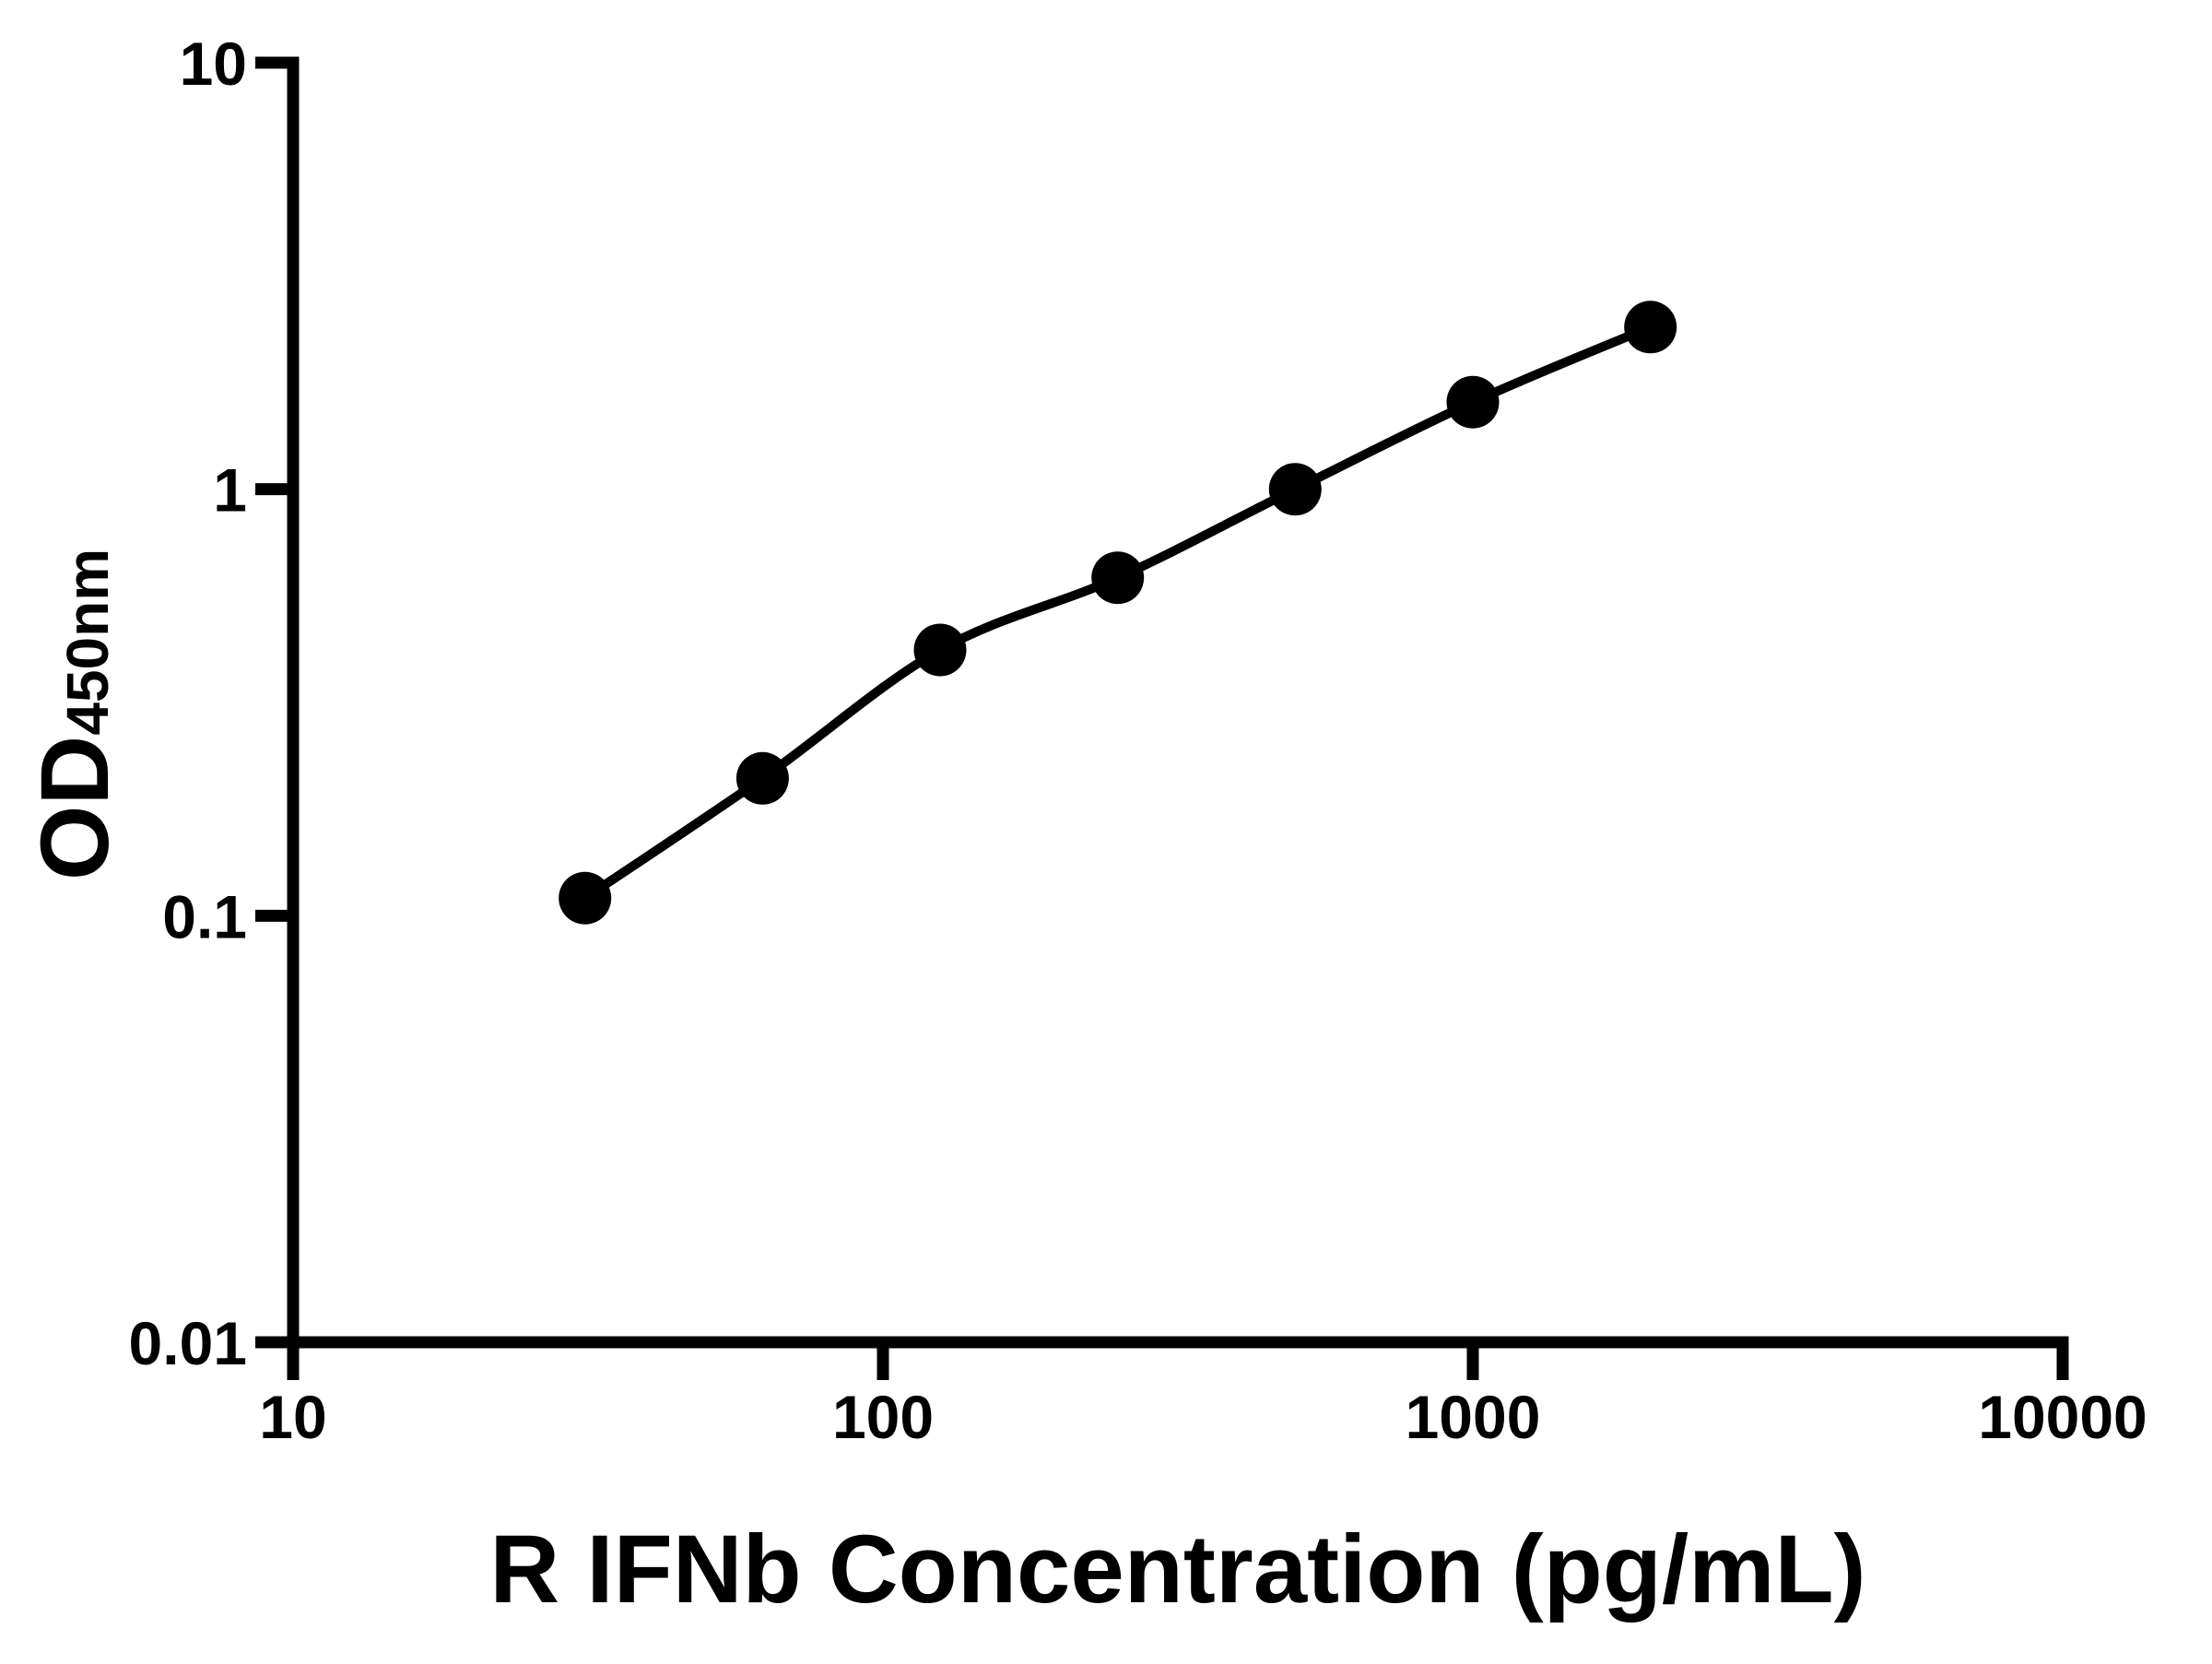 This screenshot has width=2212, height=1664. Describe the element at coordinates (1473, 1417) in the screenshot. I see `x-tick-label: 1000` at that location.